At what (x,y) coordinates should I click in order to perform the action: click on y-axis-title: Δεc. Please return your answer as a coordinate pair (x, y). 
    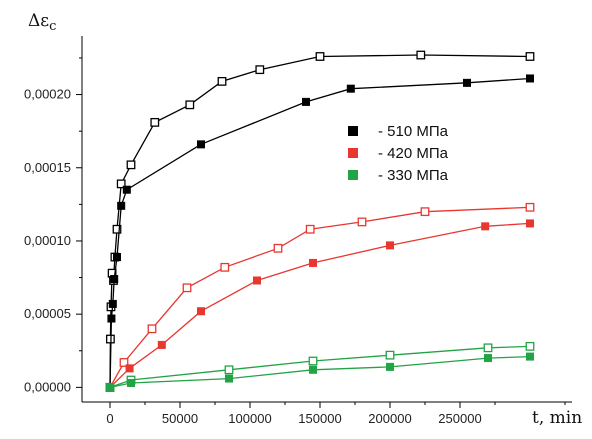
    Looking at the image, I should click on (42, 22).